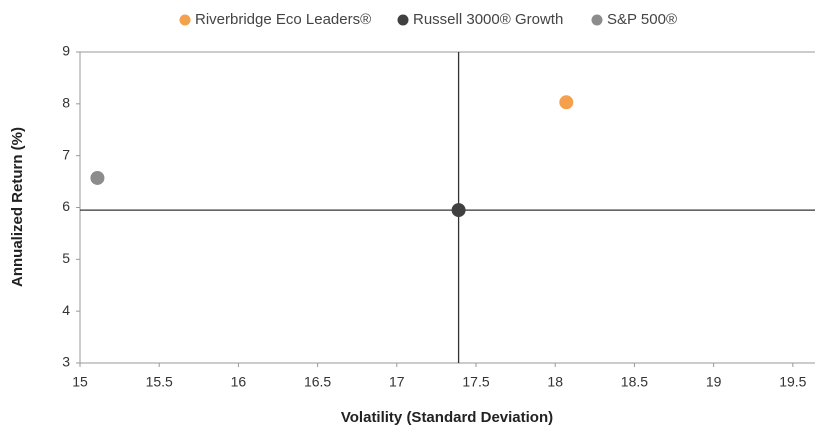  I want to click on legend-label: Russell 3000® Growth, so click(488, 19).